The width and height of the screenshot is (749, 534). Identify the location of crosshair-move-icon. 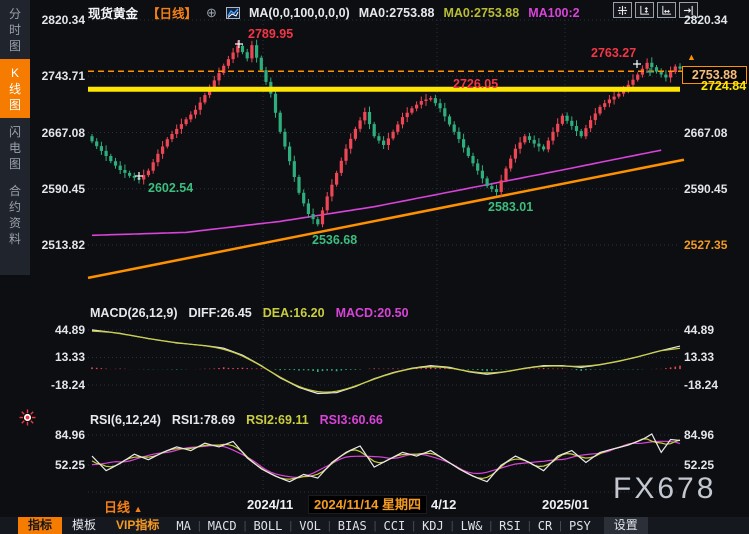
(622, 10).